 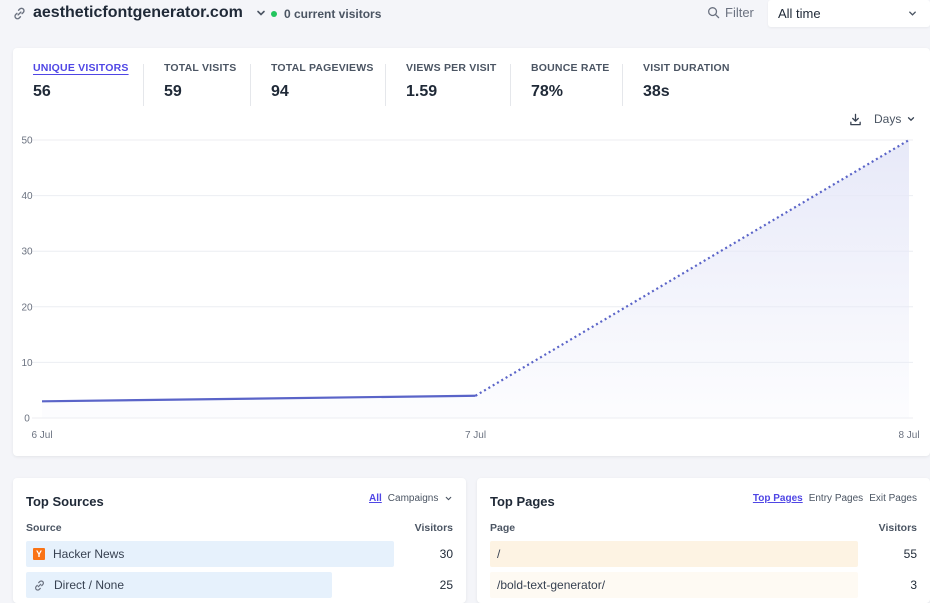 I want to click on interval-select: Days, so click(x=895, y=119).